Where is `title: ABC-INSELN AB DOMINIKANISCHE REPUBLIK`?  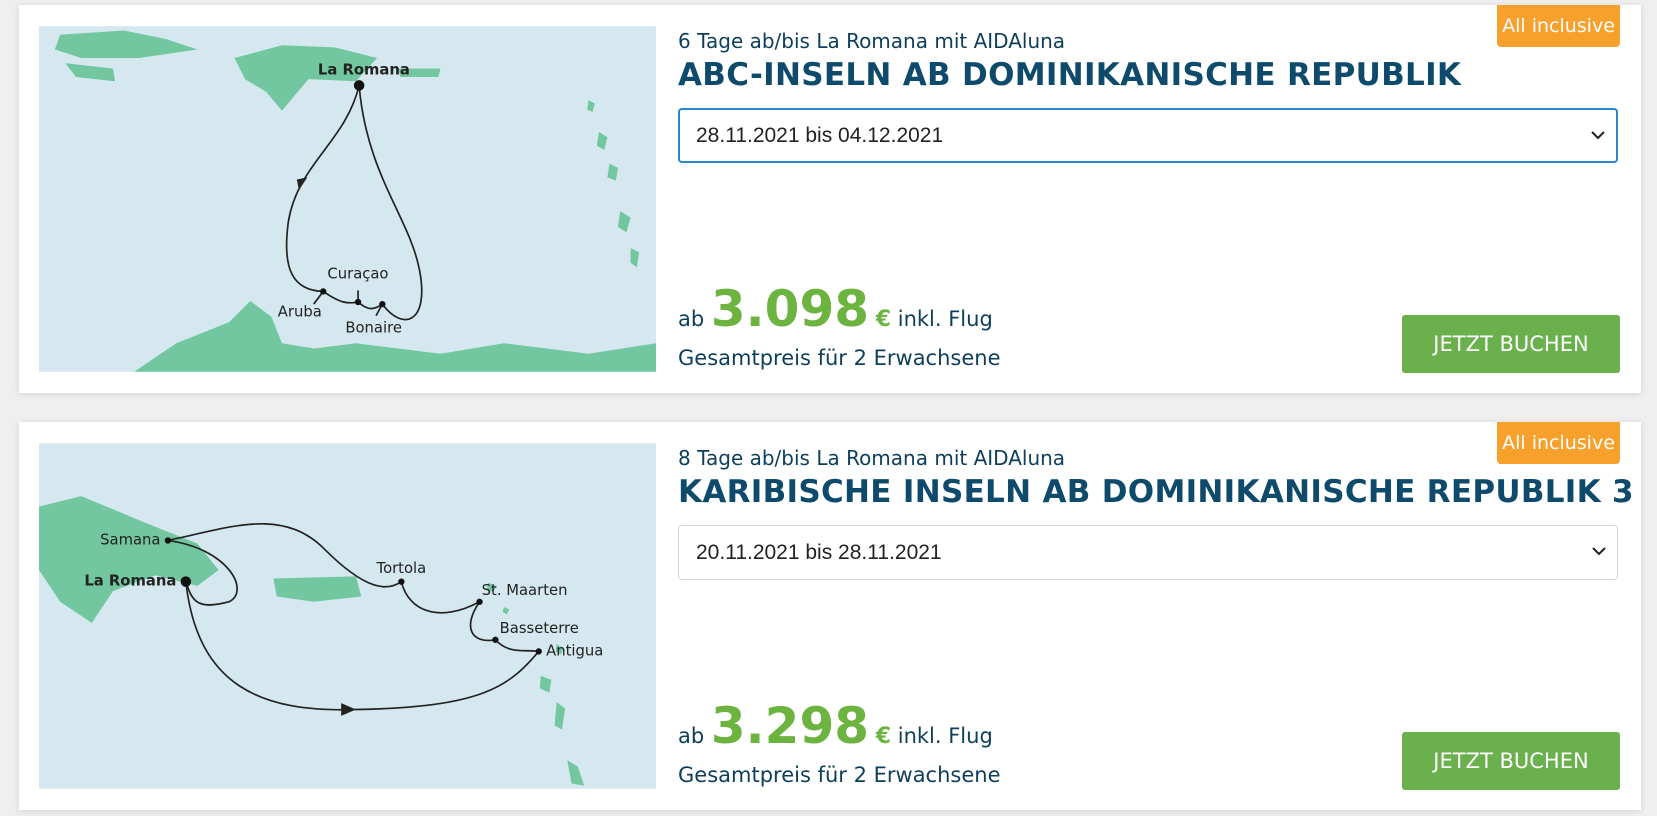
title: ABC-INSELN AB DOMINIKANISCHE REPUBLIK is located at coordinates (1070, 75).